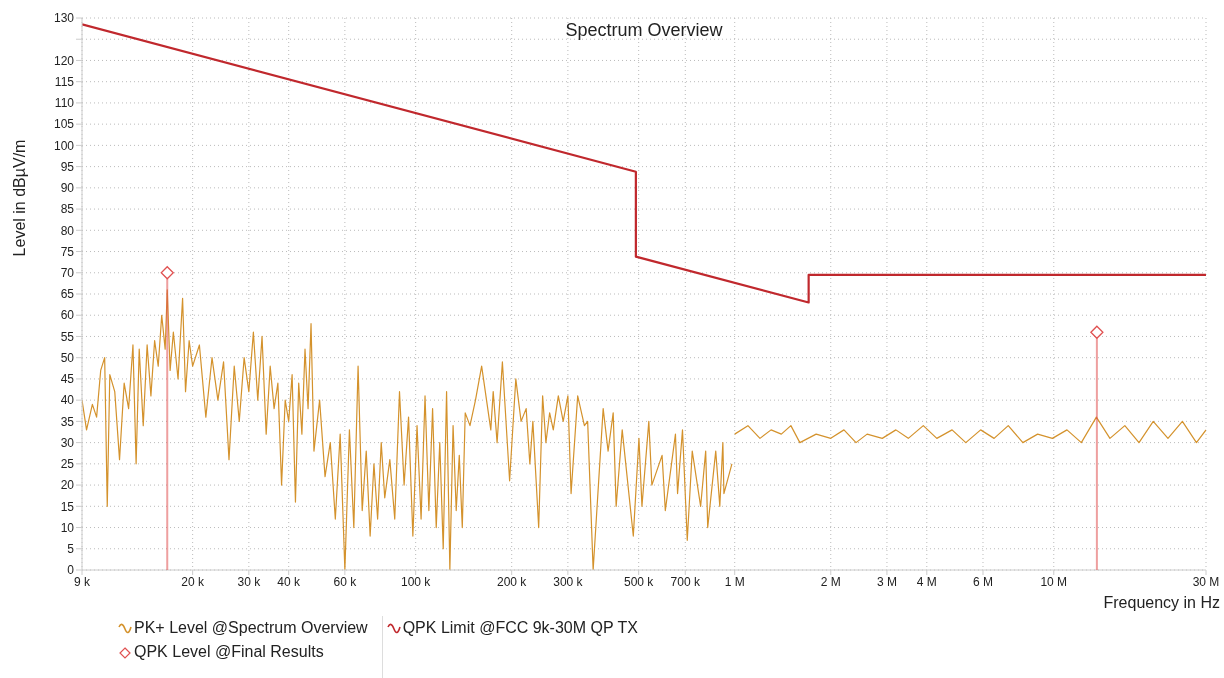  What do you see at coordinates (734, 581) in the screenshot?
I see `x-tick-label: 1 M` at bounding box center [734, 581].